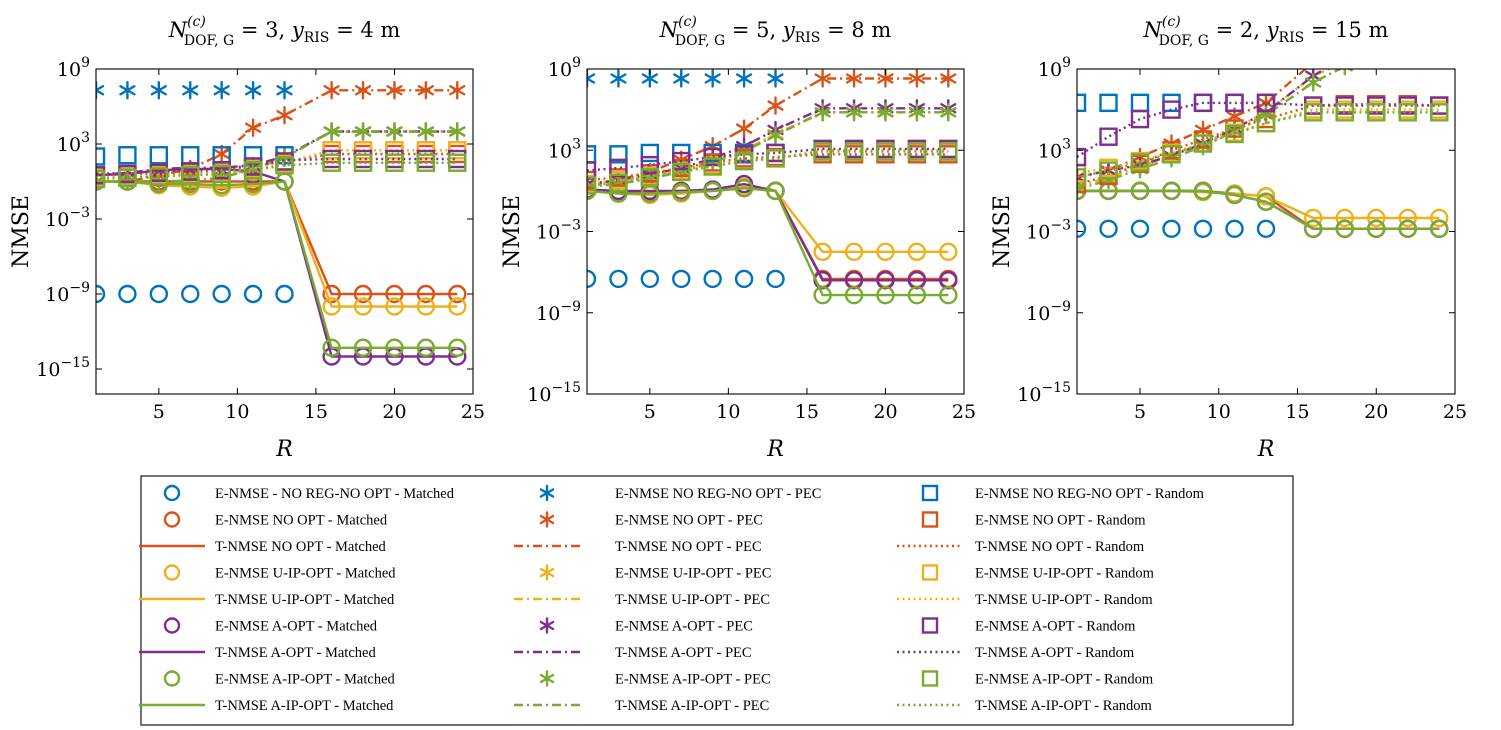 This screenshot has height=730, width=1501. I want to click on series-line-orange_t_matched, so click(277, 238).